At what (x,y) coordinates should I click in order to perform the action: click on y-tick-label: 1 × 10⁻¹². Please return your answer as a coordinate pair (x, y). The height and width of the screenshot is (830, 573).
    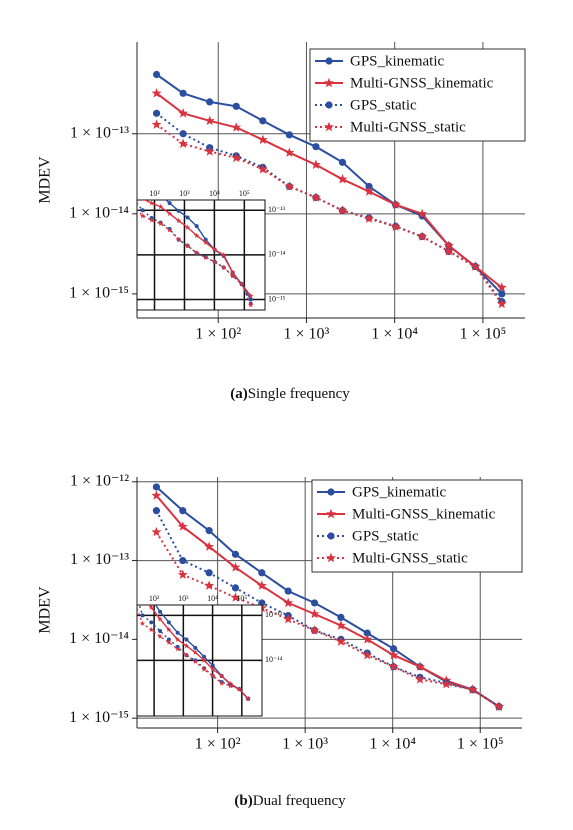
    Looking at the image, I should click on (99, 480).